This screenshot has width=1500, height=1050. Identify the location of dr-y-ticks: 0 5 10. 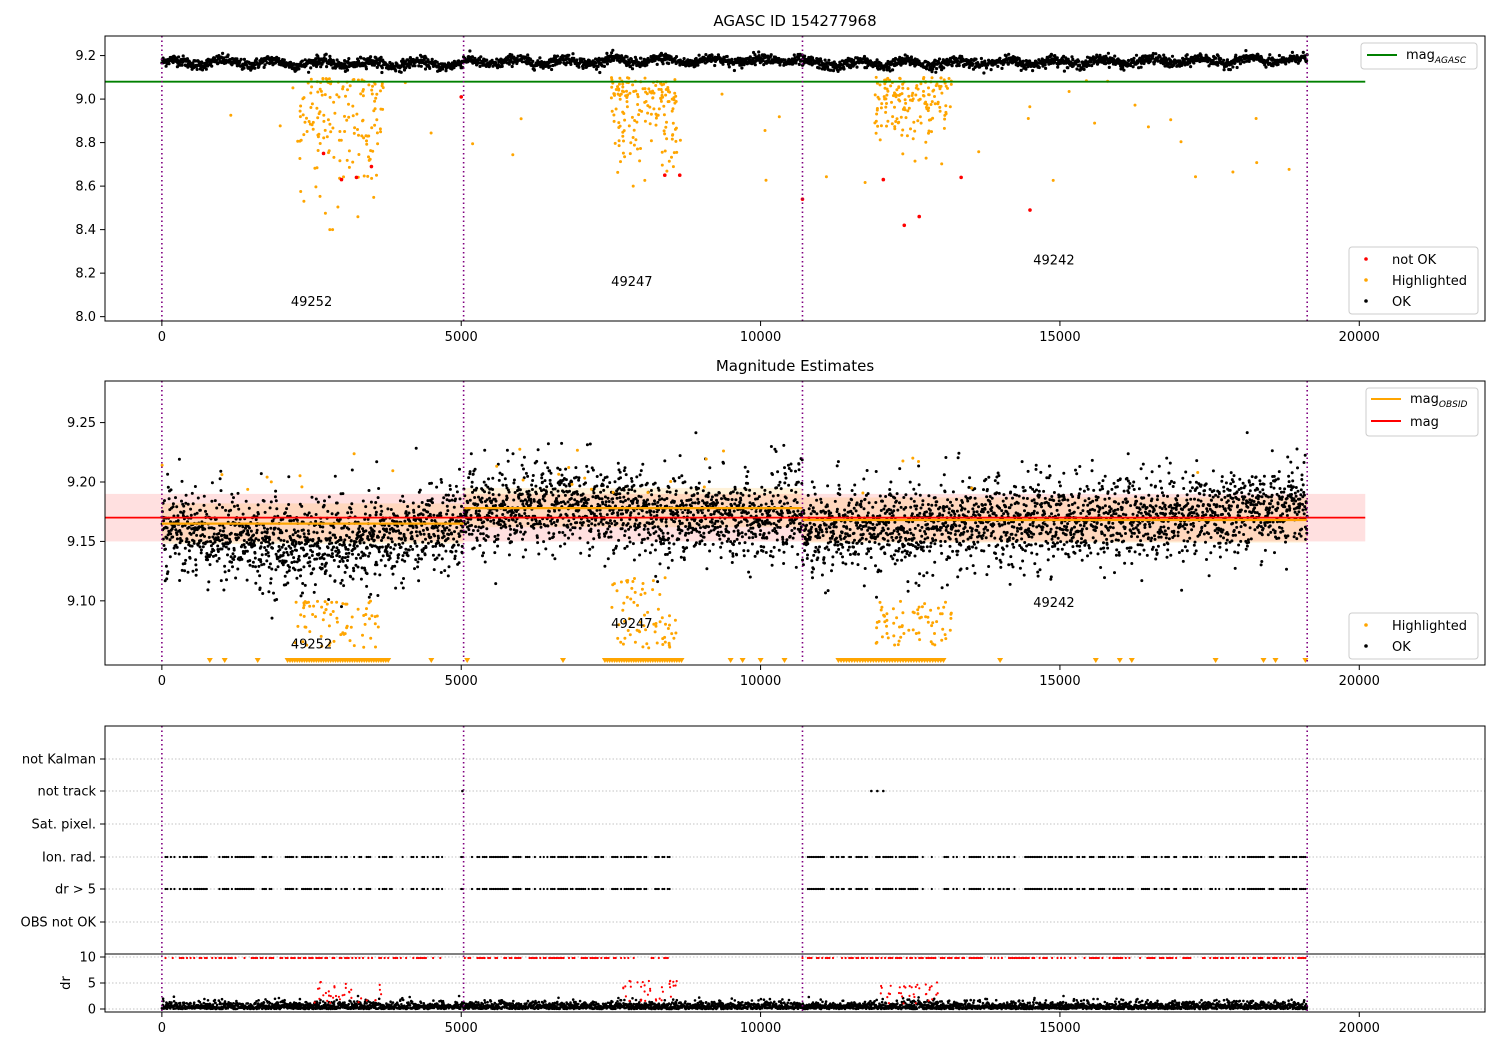
(92, 984).